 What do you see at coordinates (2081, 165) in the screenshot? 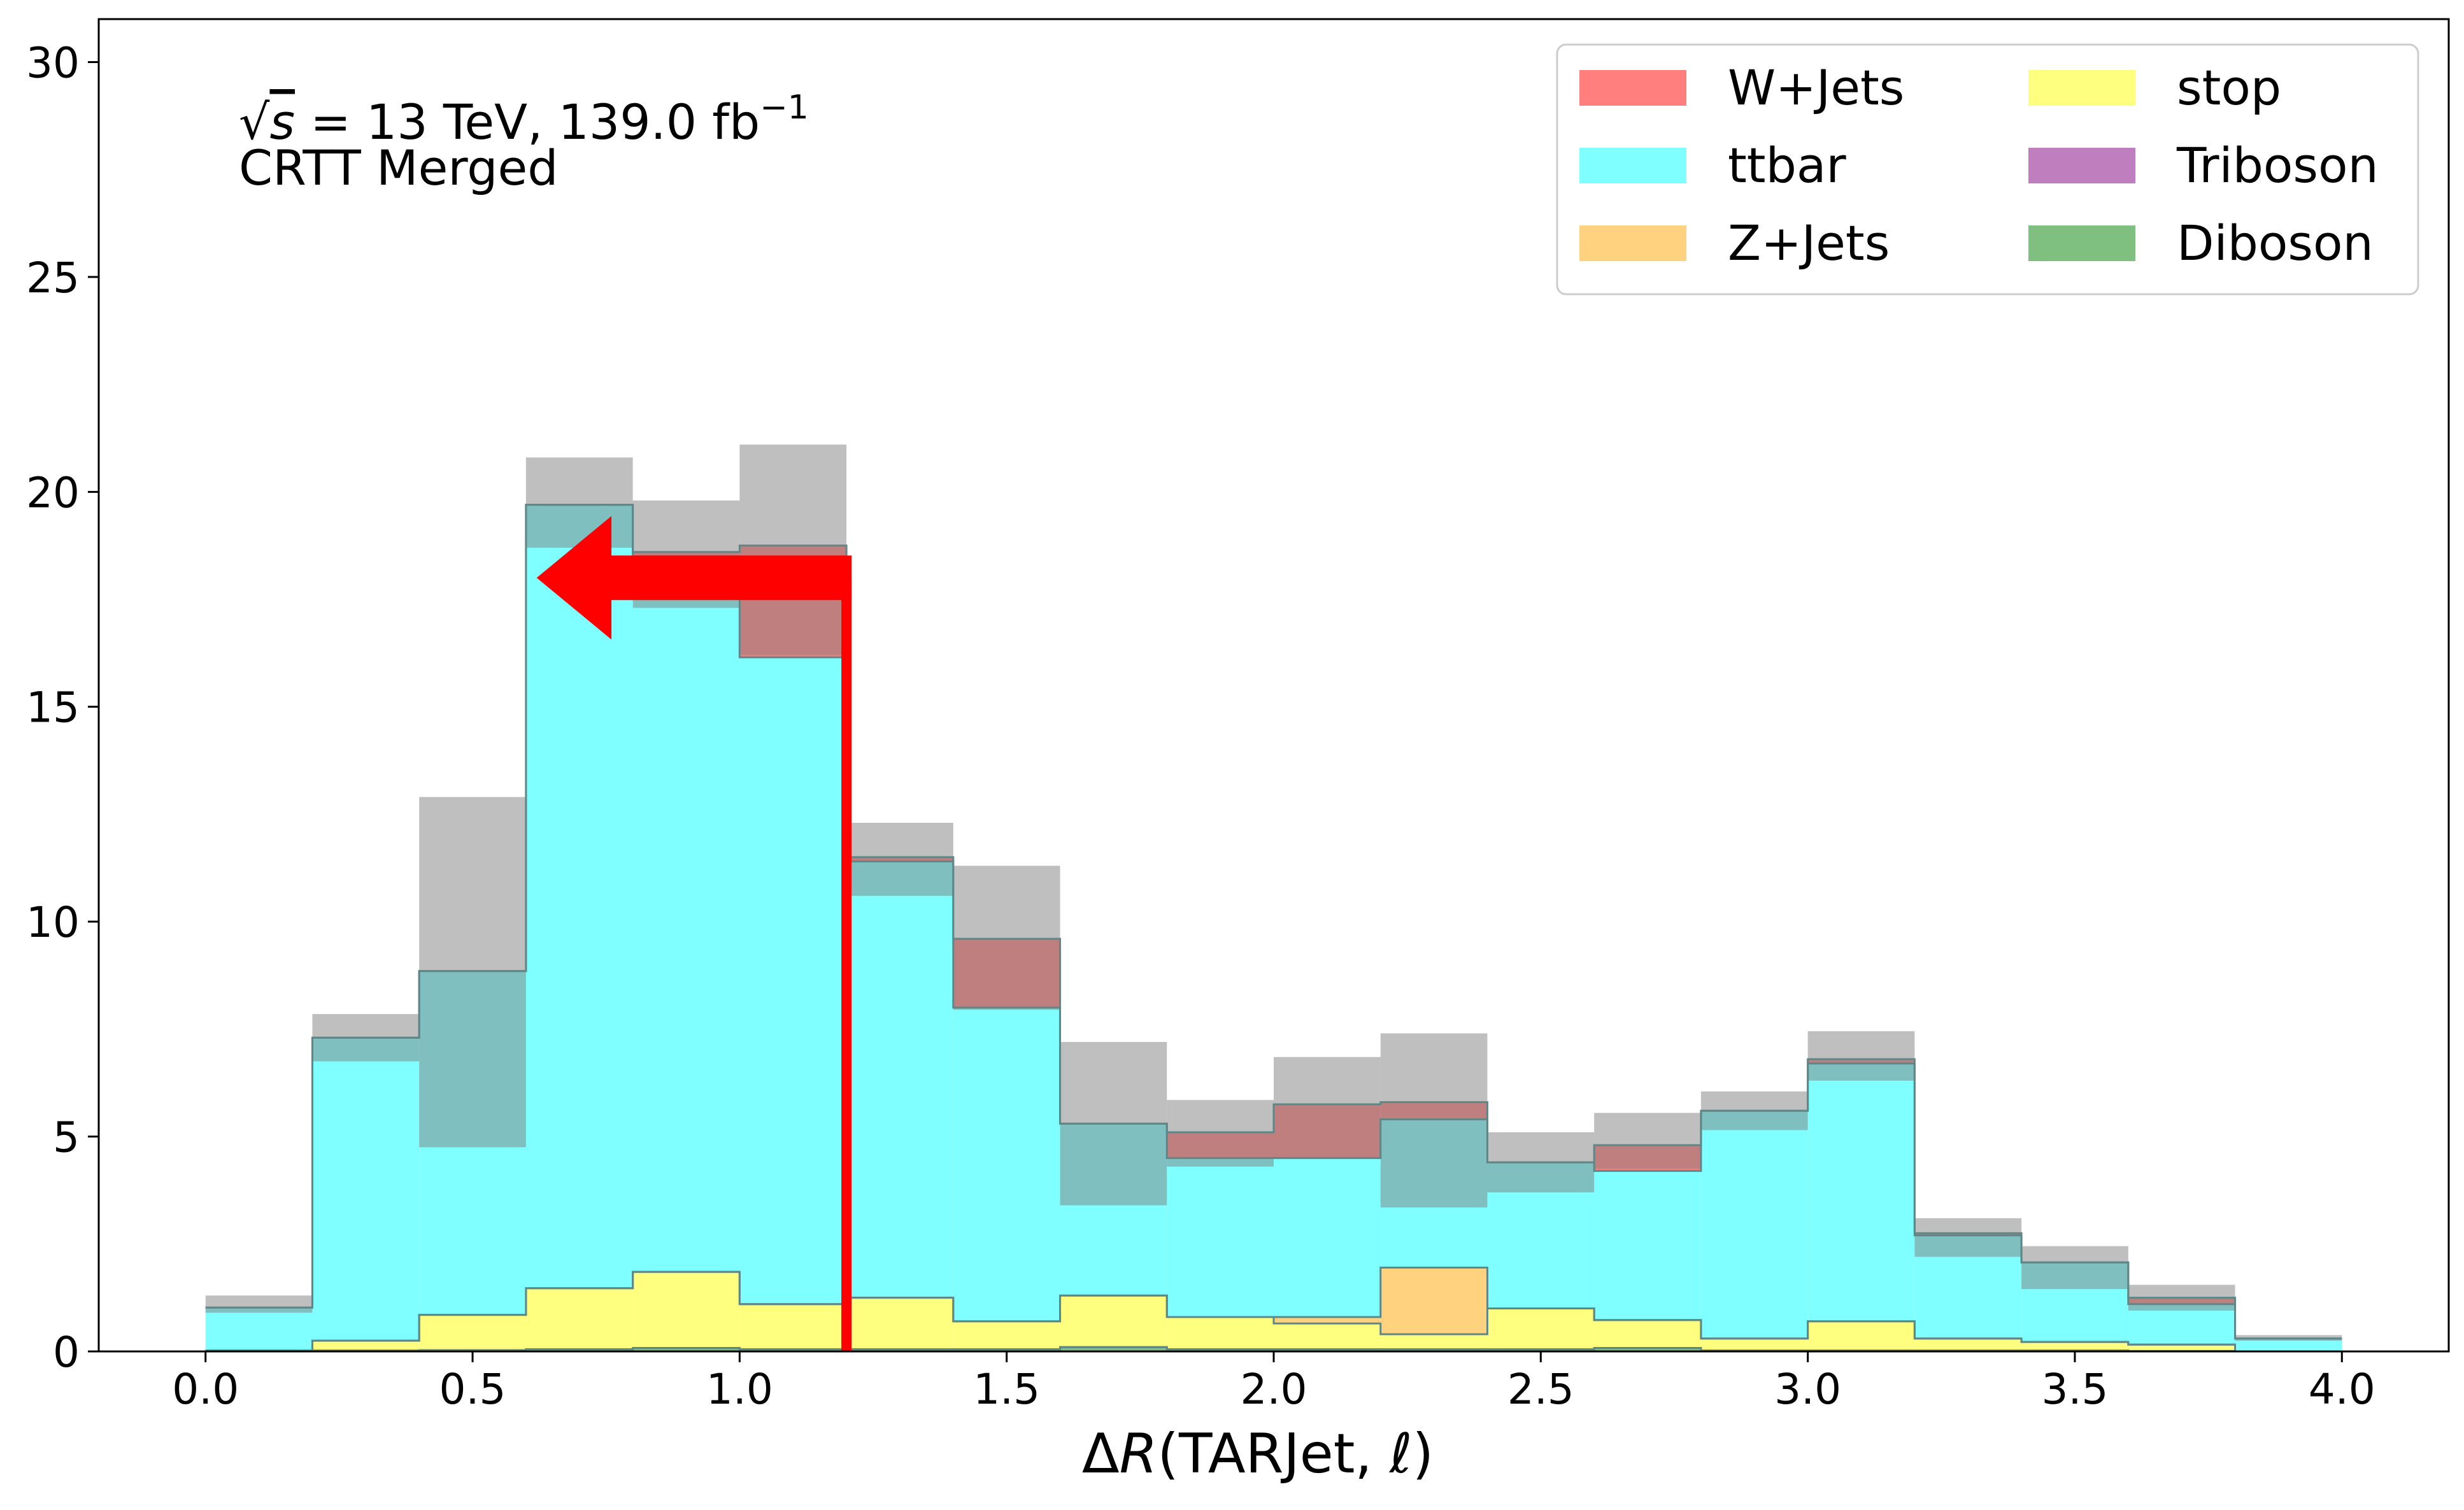
I see `legend-swatch-triboson` at bounding box center [2081, 165].